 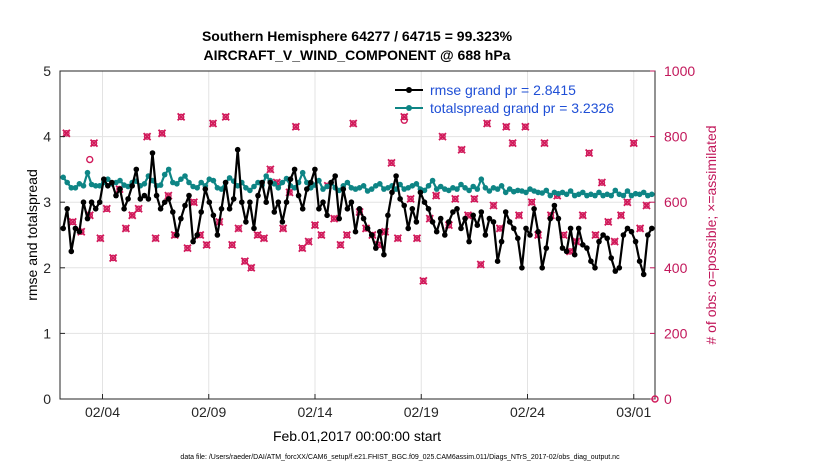 What do you see at coordinates (711, 234) in the screenshot?
I see `y-axis-right-label: # of obs: o=possible; ×=assimilated` at bounding box center [711, 234].